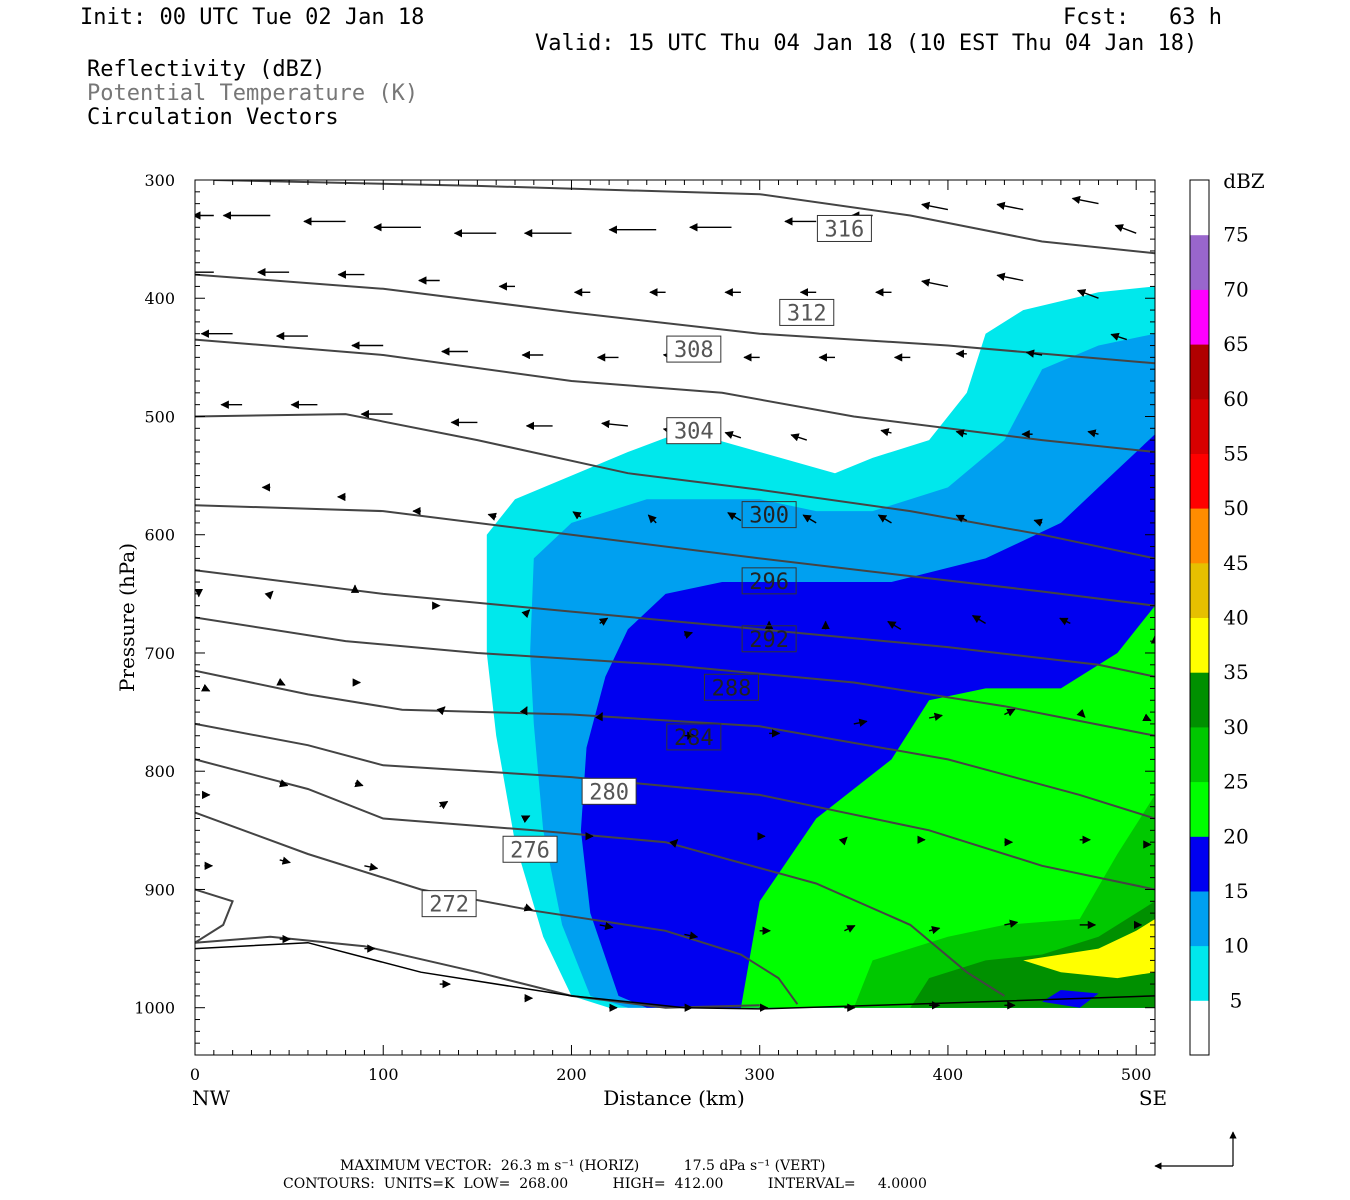  I want to click on colorbar-unit: dBZ, so click(1244, 181).